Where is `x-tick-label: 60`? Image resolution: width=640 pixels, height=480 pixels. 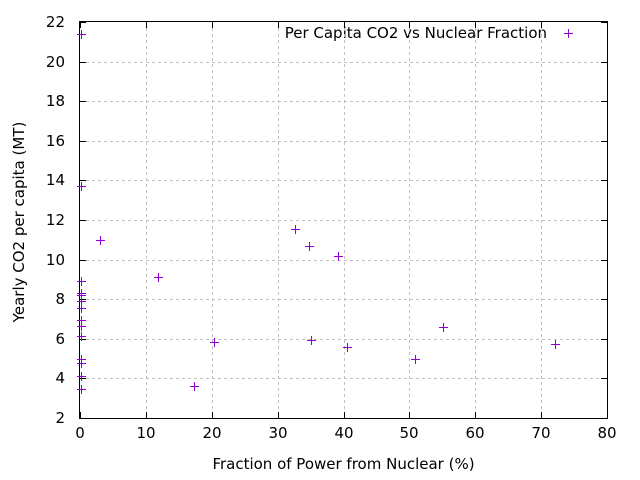
x-tick-label: 60 is located at coordinates (475, 433).